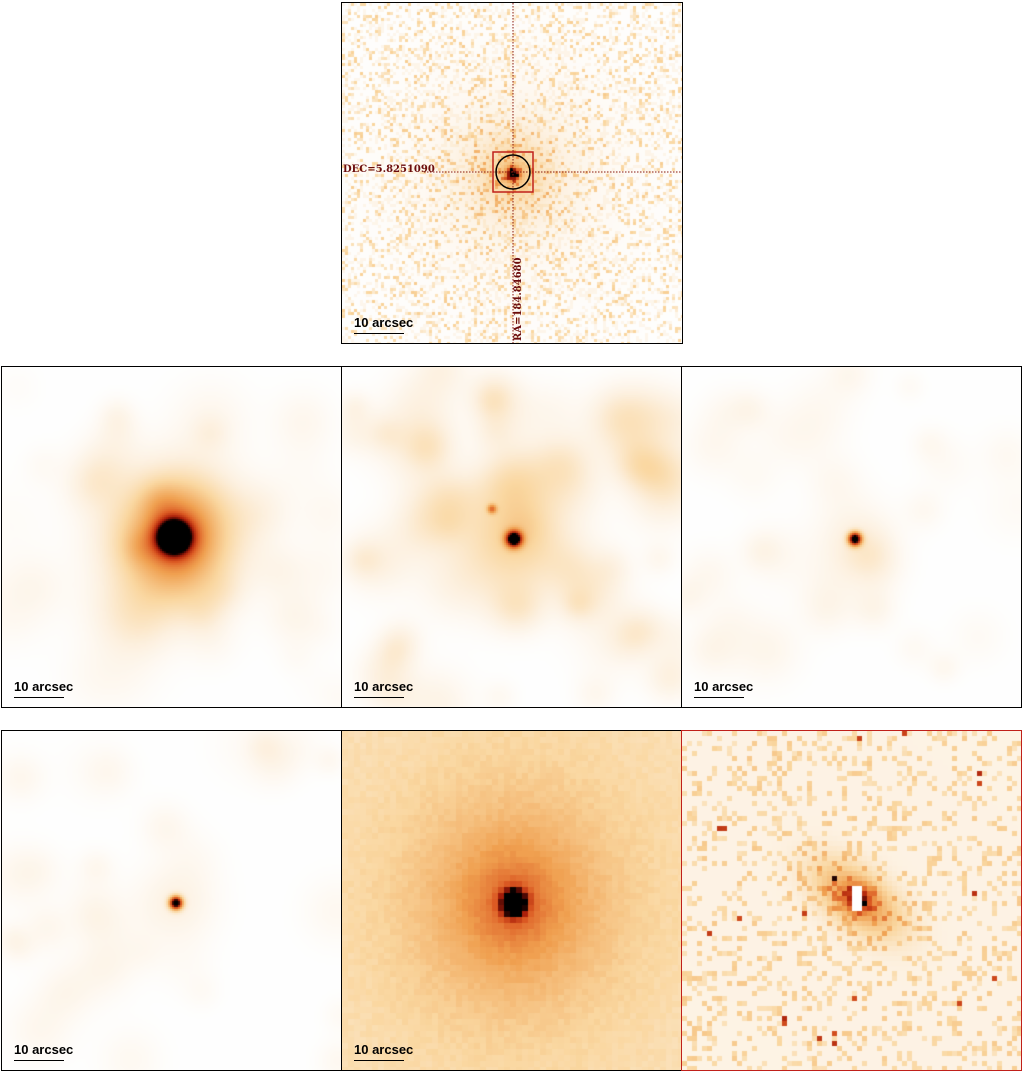  I want to click on crosshair-overlay, so click(553, 173).